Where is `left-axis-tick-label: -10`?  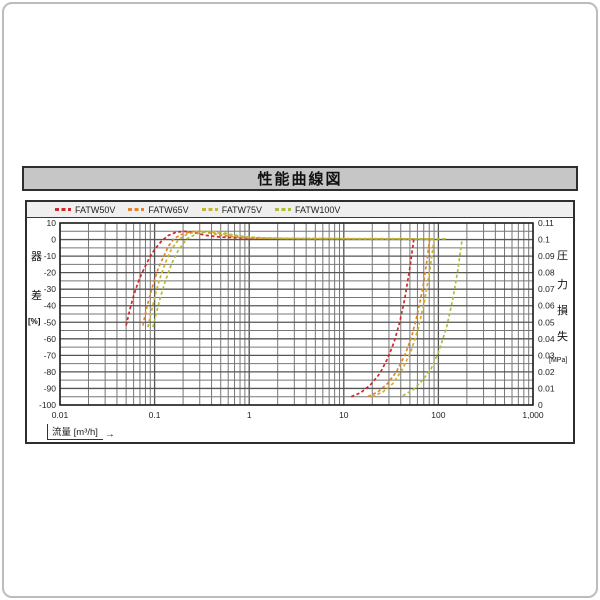 left-axis-tick-label: -10 is located at coordinates (50, 256).